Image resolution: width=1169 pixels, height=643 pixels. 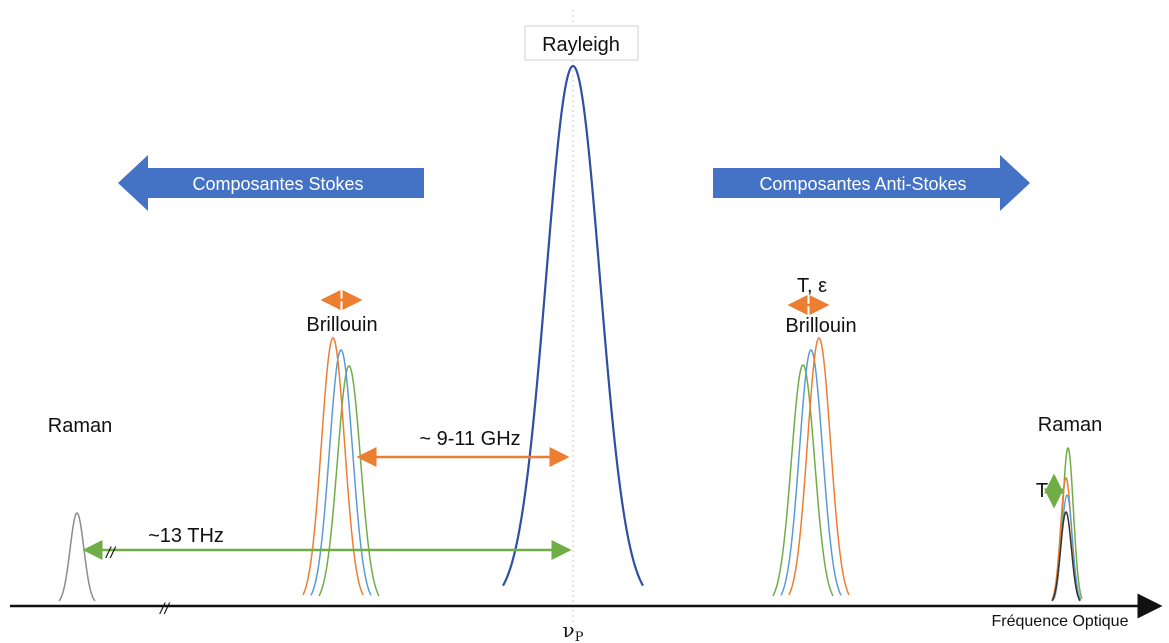 I want to click on raman-left-label: Raman, so click(x=80, y=426).